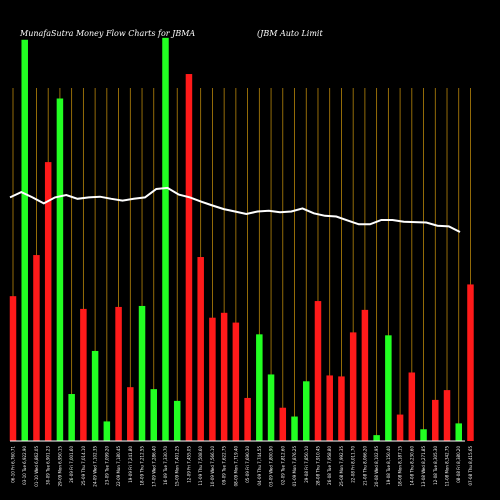 The width and height of the screenshot is (500, 500). I want to click on x-tick-label: 01-09 Mon 7,876.25, so click(294, 466).